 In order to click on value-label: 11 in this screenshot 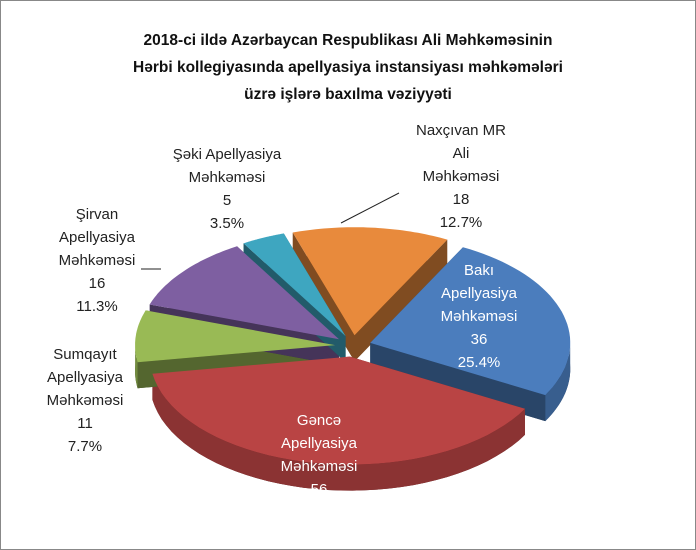, I will do `click(85, 423)`.